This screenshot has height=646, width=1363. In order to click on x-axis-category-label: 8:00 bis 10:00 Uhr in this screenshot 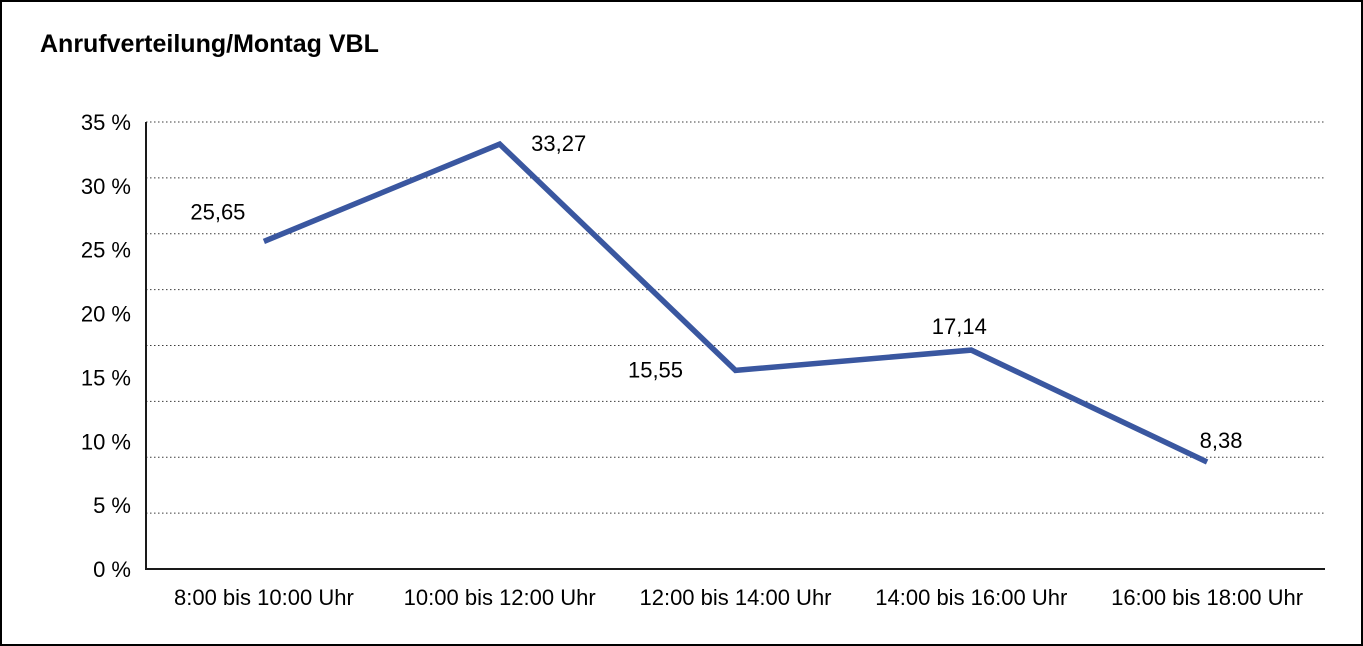, I will do `click(264, 597)`.